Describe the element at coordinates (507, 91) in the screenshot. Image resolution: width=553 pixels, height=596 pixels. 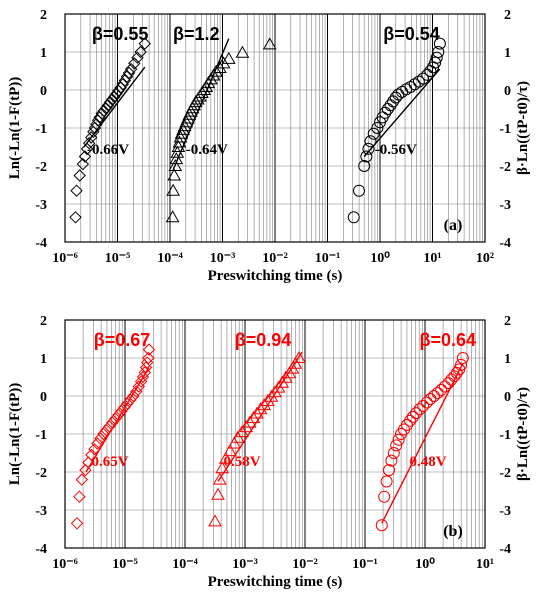
I see `y-tick-label-right: 0` at that location.